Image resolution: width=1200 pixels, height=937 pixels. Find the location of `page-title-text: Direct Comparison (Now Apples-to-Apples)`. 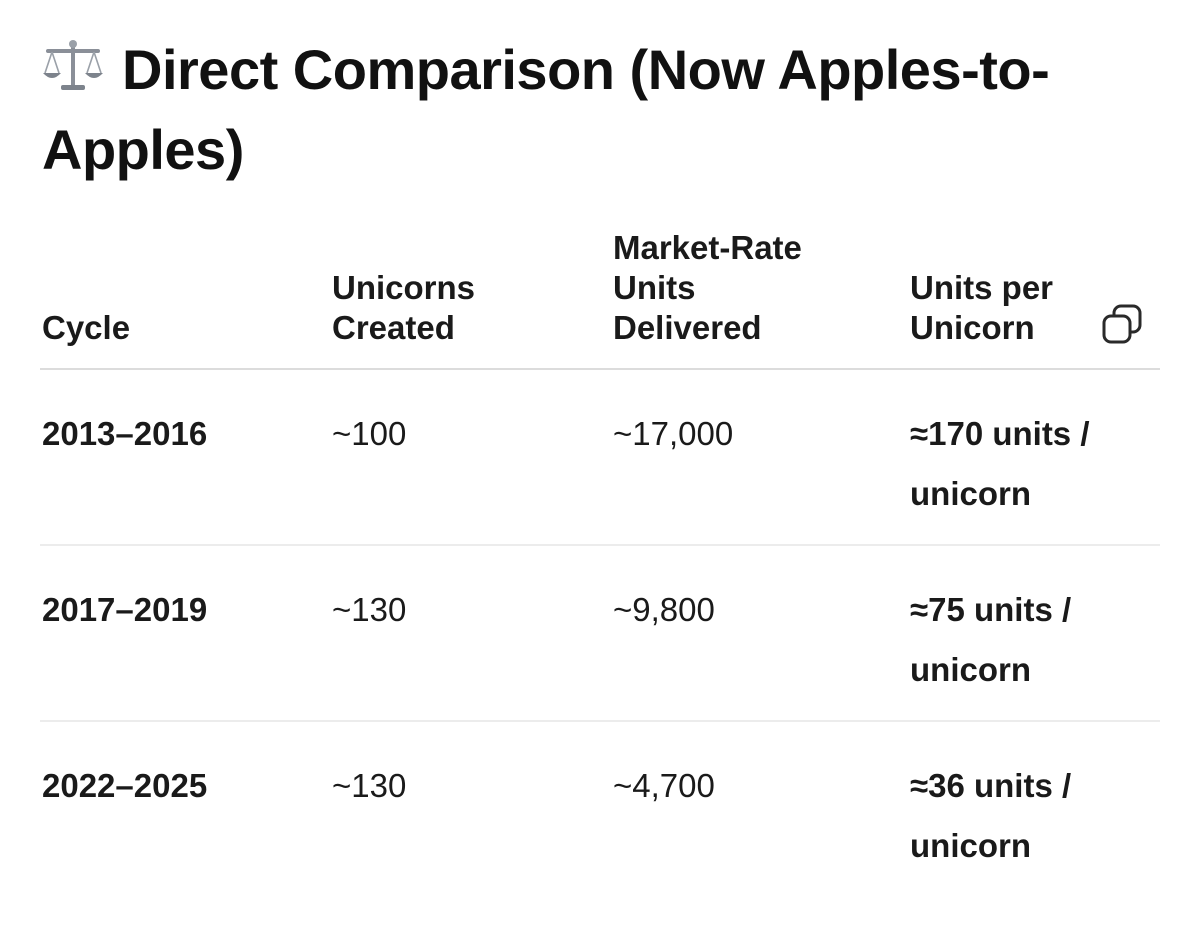

page-title-text: Direct Comparison (Now Apples-to-Apples) is located at coordinates (546, 109).